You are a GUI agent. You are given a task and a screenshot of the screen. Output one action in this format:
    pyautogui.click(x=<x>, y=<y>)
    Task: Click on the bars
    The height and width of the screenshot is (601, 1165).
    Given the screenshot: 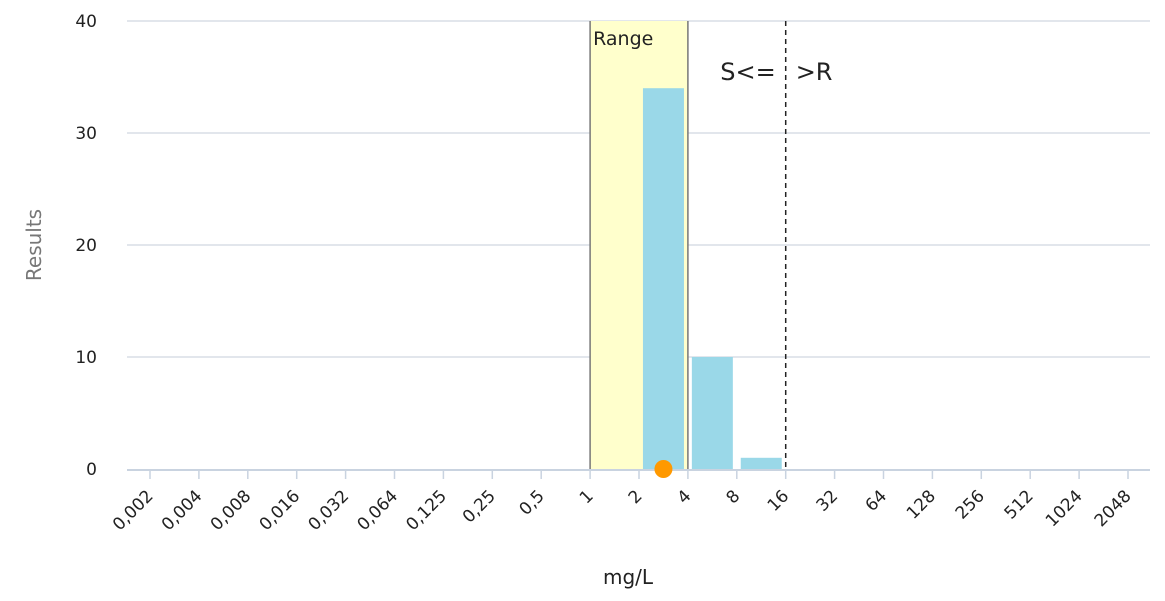 What is the action you would take?
    pyautogui.click(x=712, y=278)
    